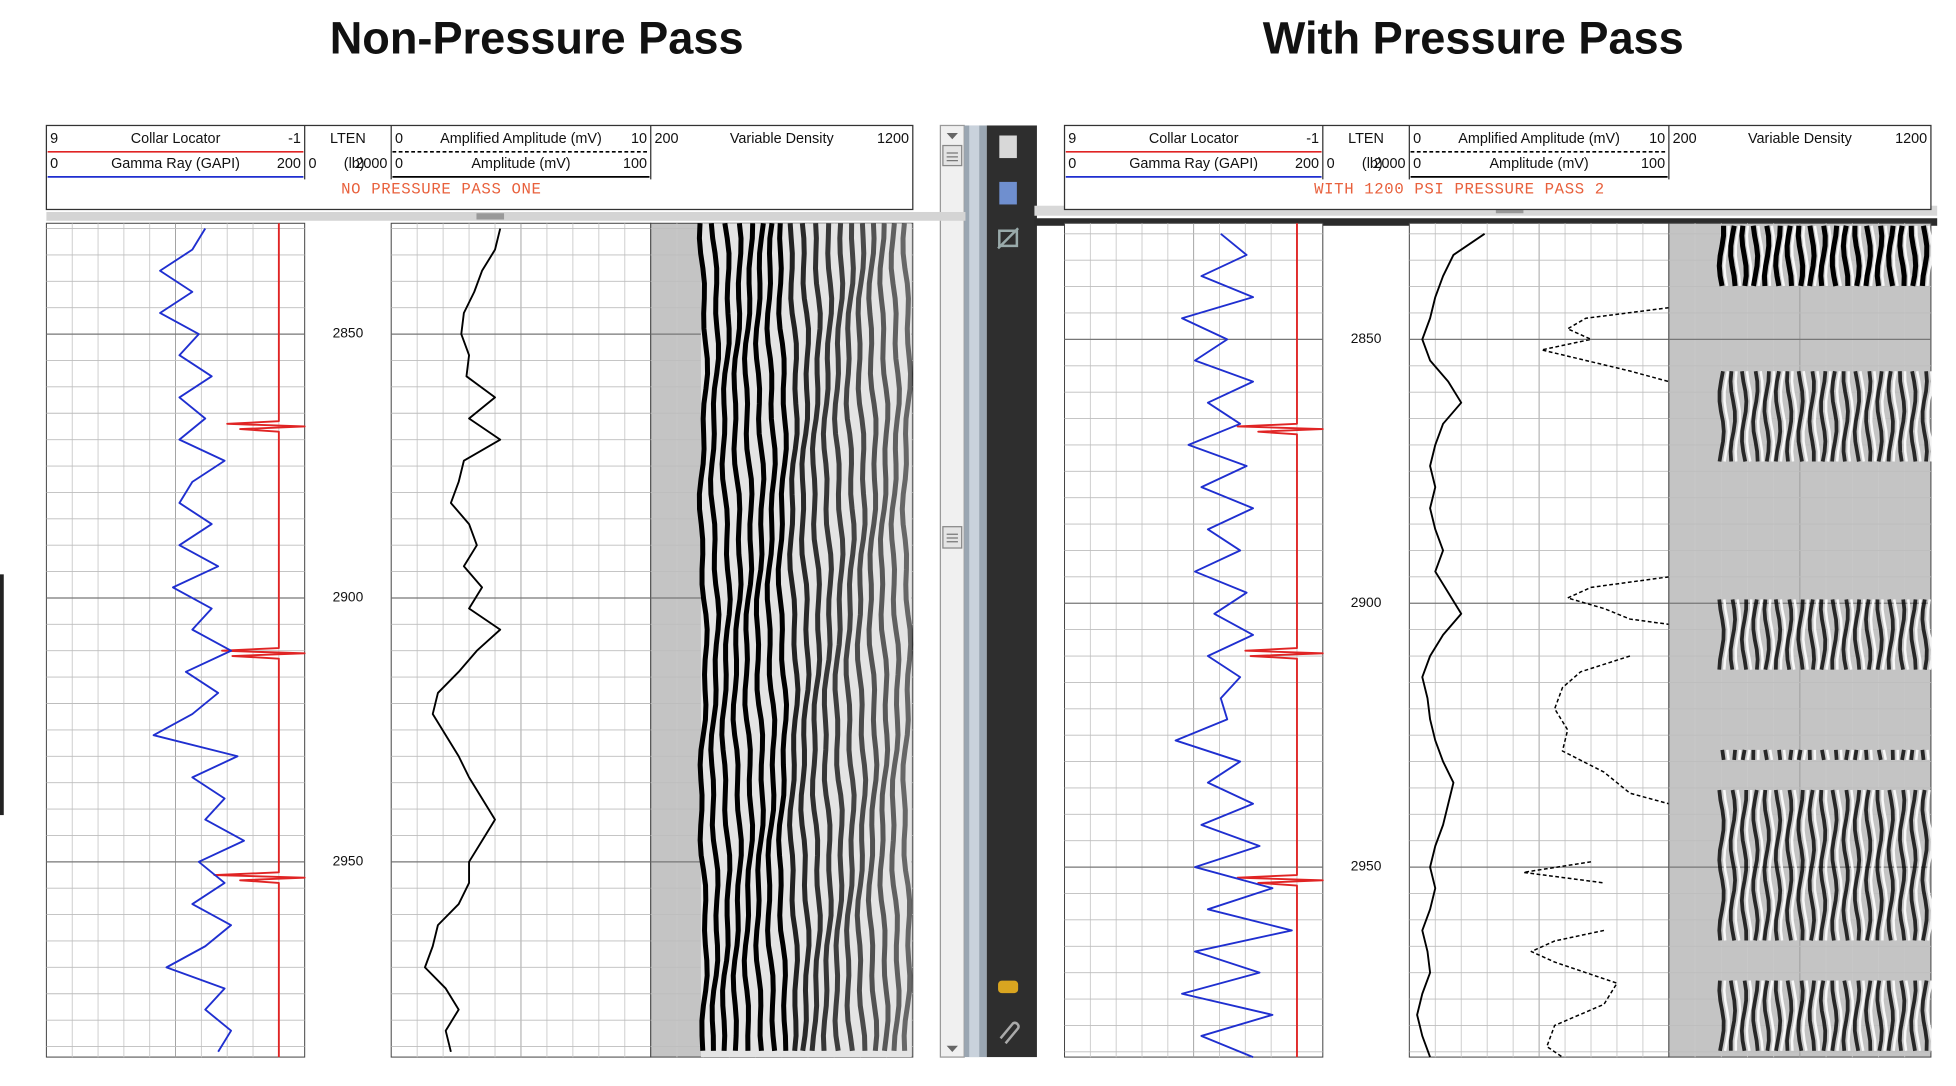 This screenshot has height=1086, width=1956. What do you see at coordinates (1366, 602) in the screenshot?
I see `depth-label: 2900` at bounding box center [1366, 602].